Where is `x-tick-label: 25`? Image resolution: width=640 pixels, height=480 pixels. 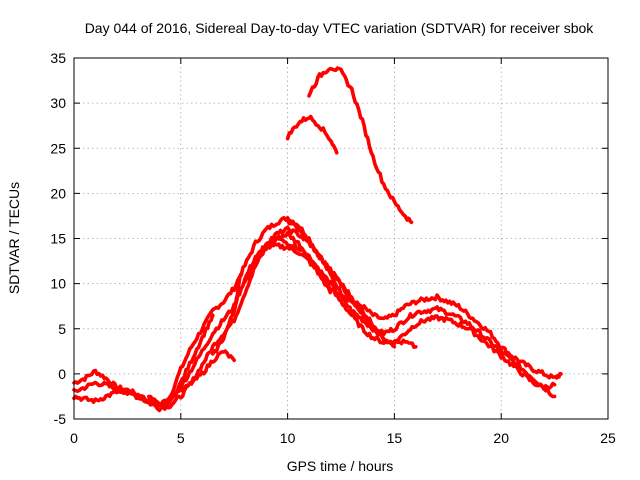 x-tick-label: 25 is located at coordinates (608, 438).